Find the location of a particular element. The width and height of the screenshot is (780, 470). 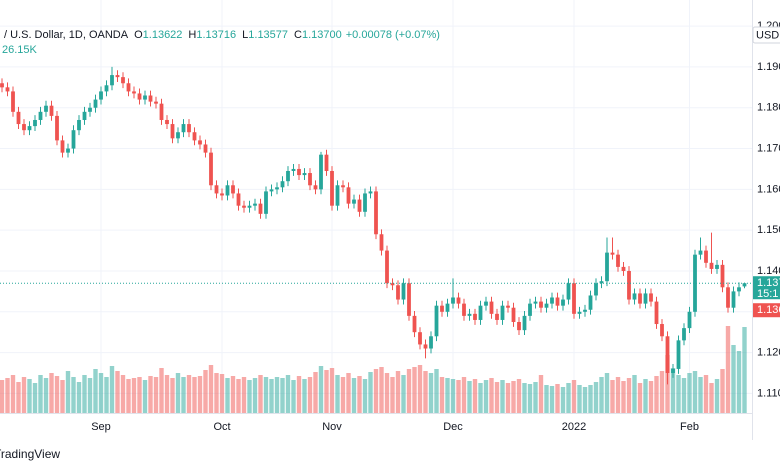

x-tick-label: Nov is located at coordinates (332, 427).